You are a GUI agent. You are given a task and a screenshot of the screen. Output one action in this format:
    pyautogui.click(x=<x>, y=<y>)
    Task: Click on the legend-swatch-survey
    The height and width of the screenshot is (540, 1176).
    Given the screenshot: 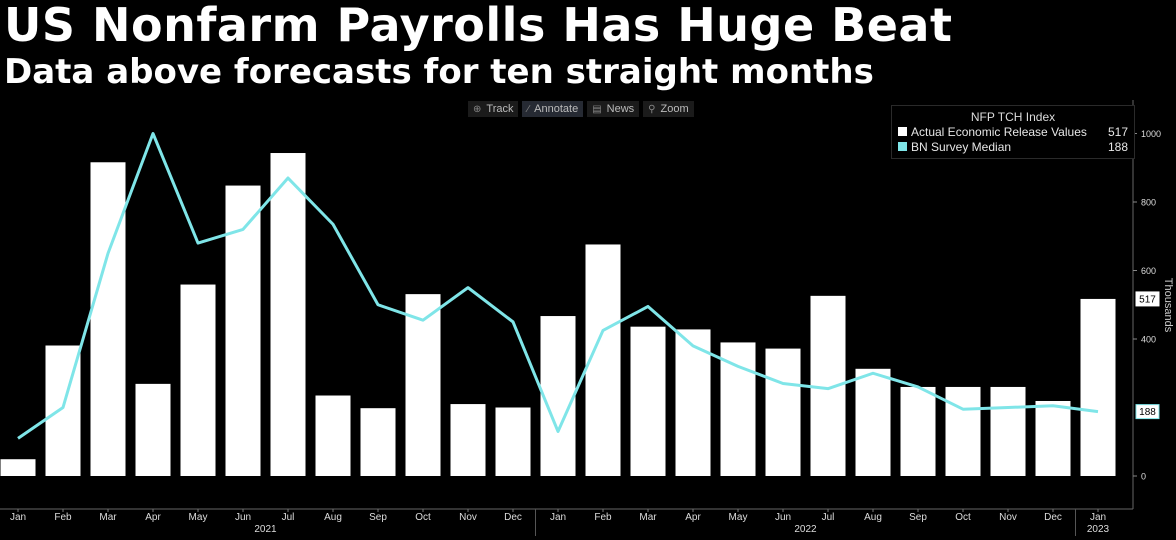 What is the action you would take?
    pyautogui.click(x=902, y=146)
    